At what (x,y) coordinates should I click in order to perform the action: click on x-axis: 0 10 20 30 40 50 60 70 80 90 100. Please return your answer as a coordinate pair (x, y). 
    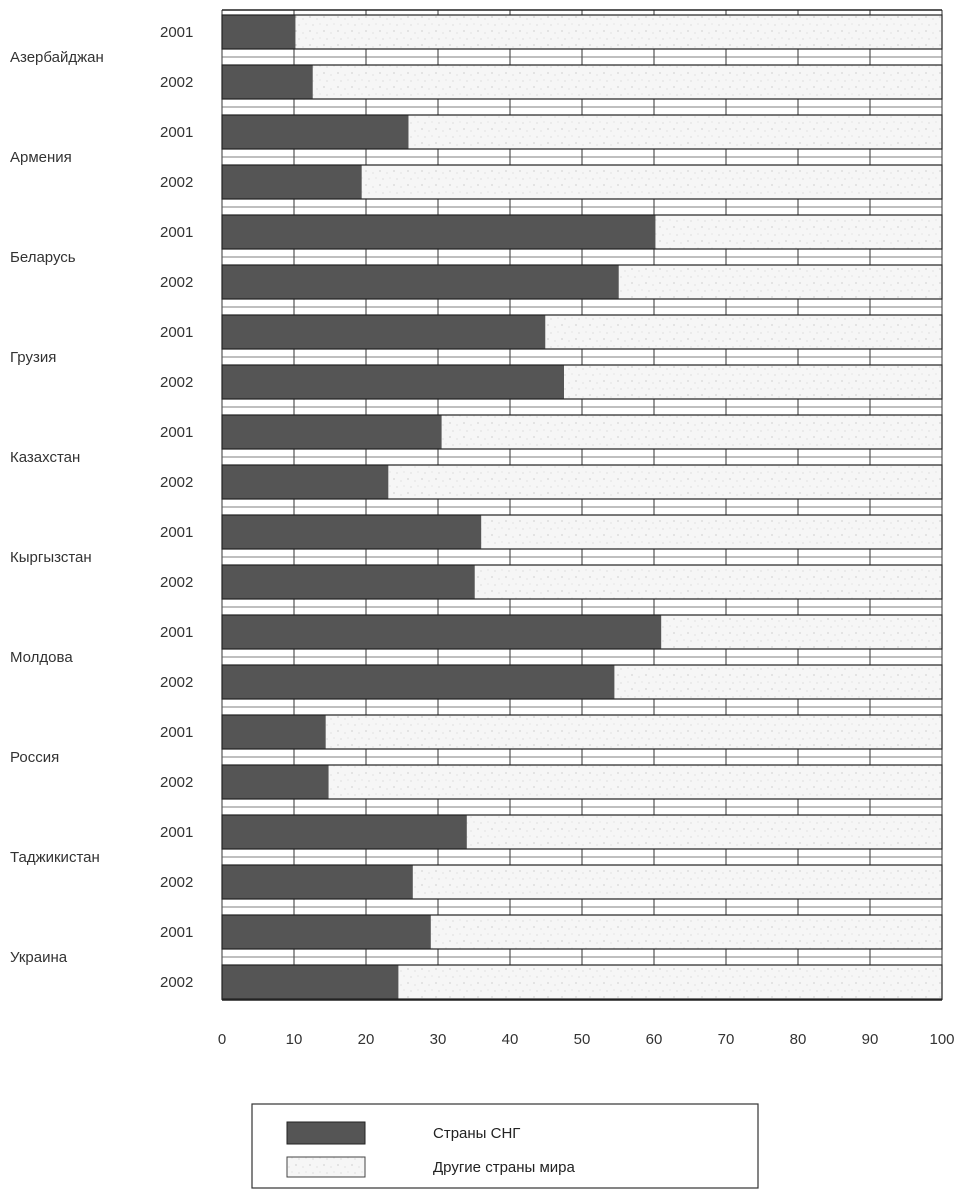
    Looking at the image, I should click on (586, 1039).